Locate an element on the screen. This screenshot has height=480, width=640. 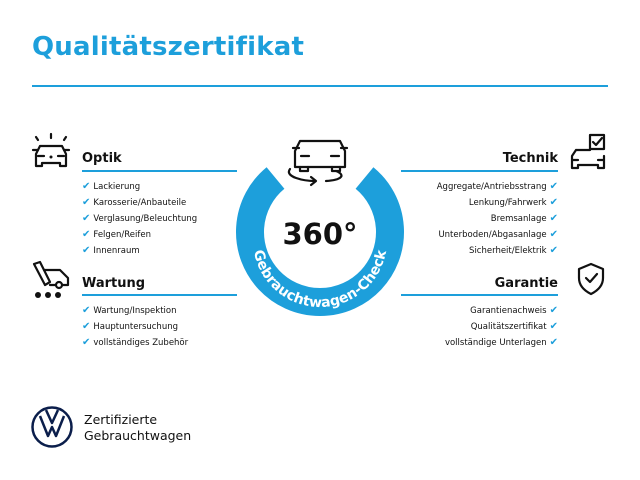
title-divider is located at coordinates (320, 86).